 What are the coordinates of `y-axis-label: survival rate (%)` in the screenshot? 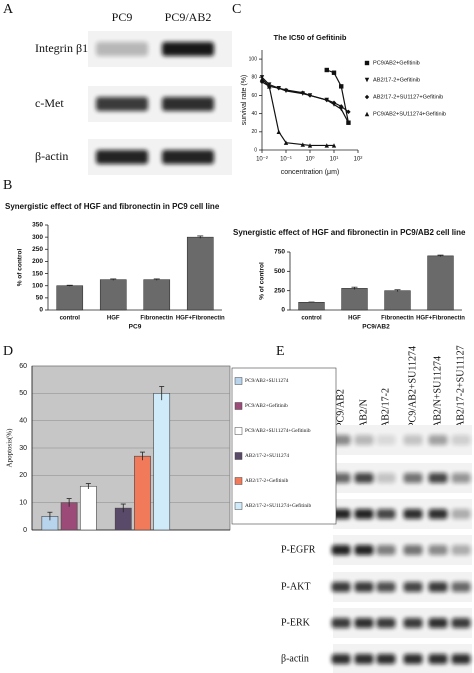 It's located at (244, 100).